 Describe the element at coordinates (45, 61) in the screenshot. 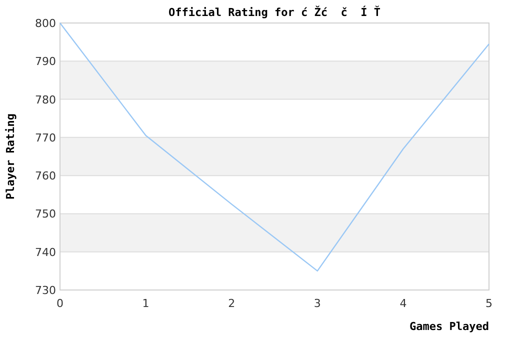

I see `y-tick-label: 790` at that location.